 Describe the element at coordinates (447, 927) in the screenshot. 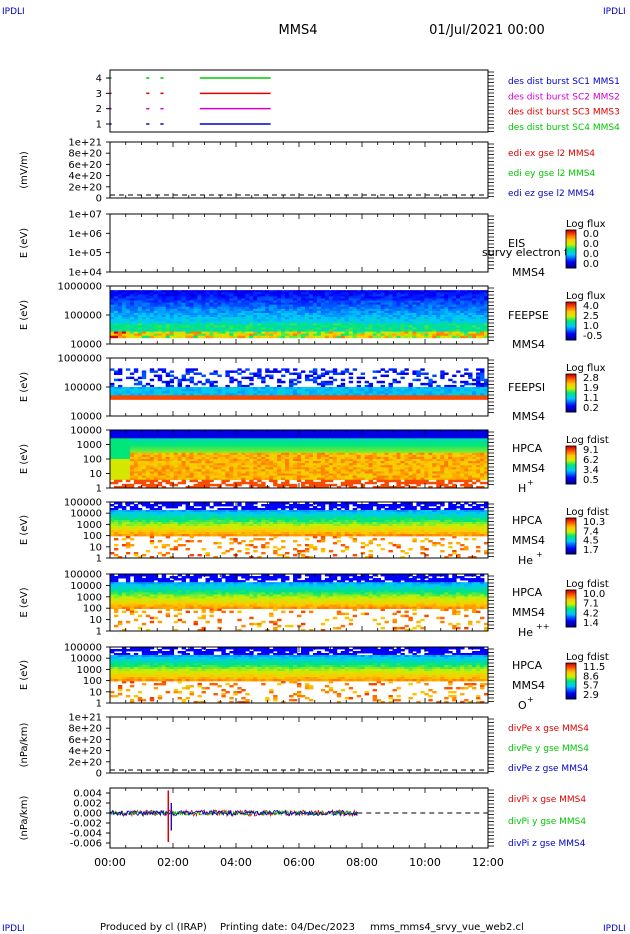

I see `footer-file: mms_mms4_srvy_vue_web2.cl` at that location.